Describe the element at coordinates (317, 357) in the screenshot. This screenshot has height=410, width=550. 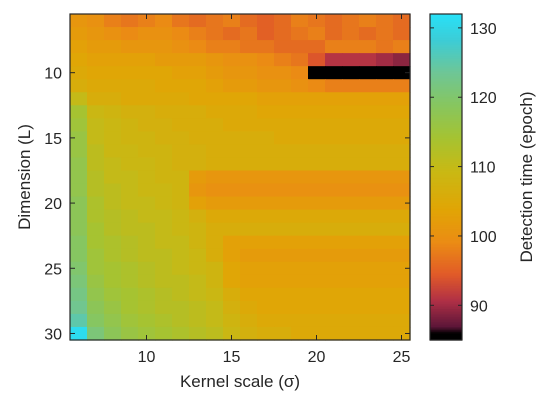
I see `x-tick-label: 20` at that location.